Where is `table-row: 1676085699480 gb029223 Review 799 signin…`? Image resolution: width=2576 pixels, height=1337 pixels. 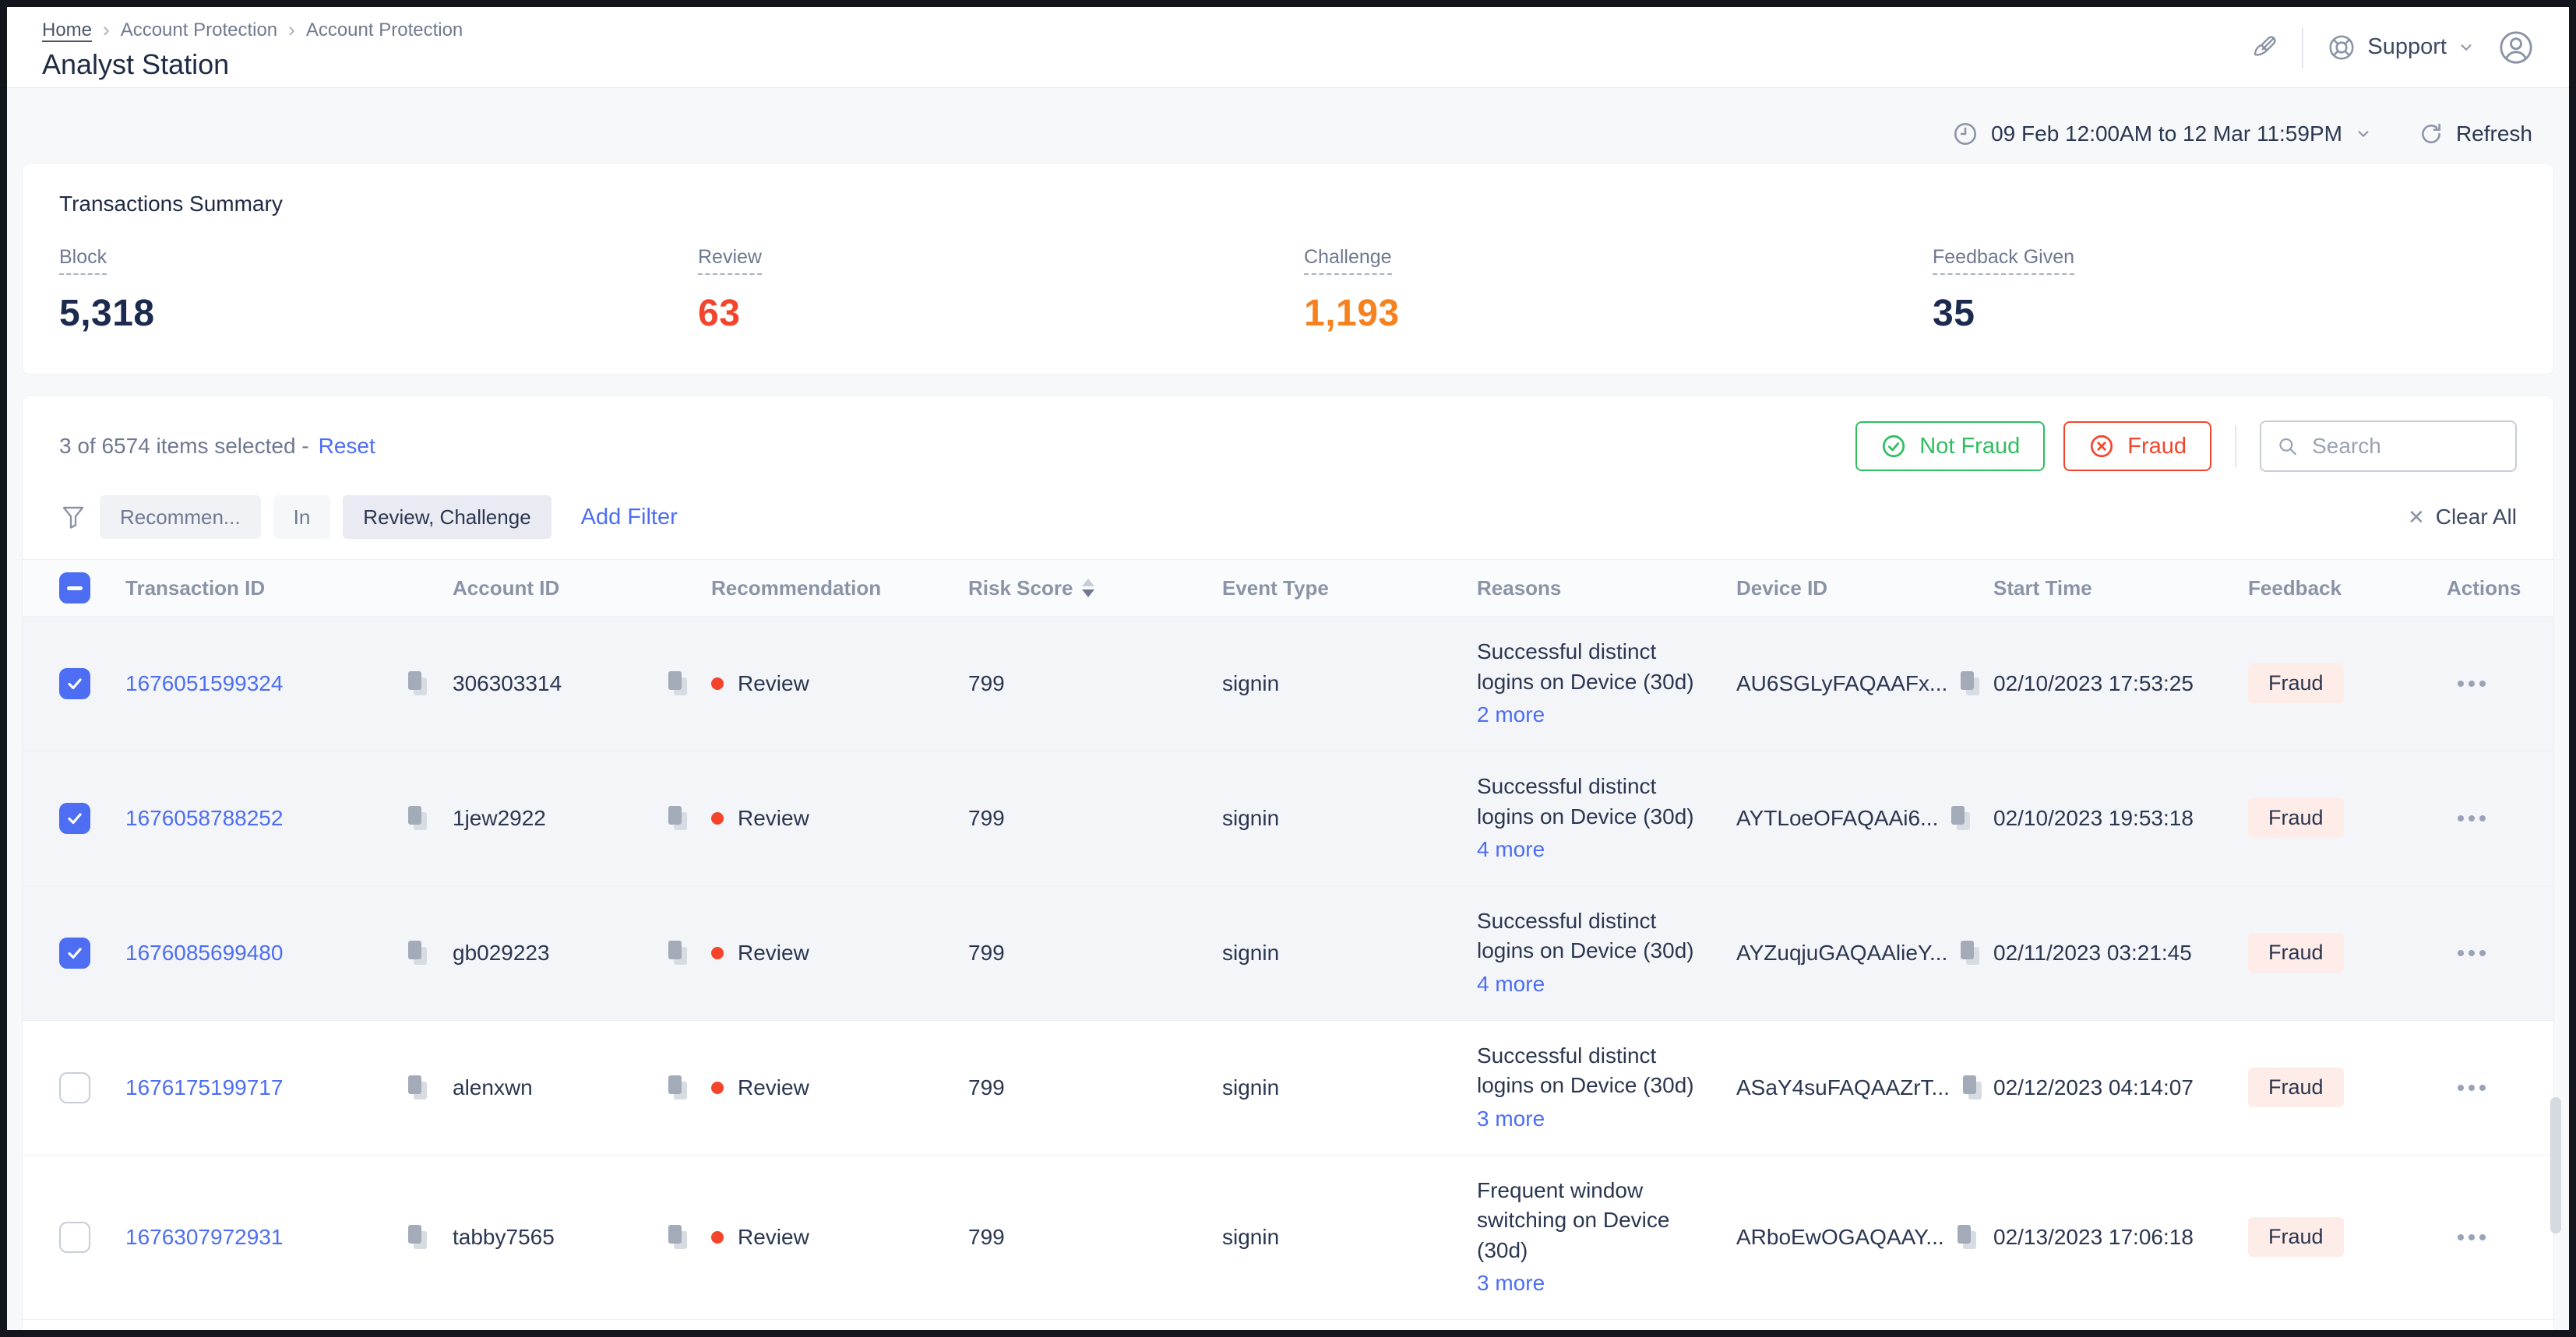 table-row: 1676085699480 gb029223 Review 799 signin… is located at coordinates (1288, 953).